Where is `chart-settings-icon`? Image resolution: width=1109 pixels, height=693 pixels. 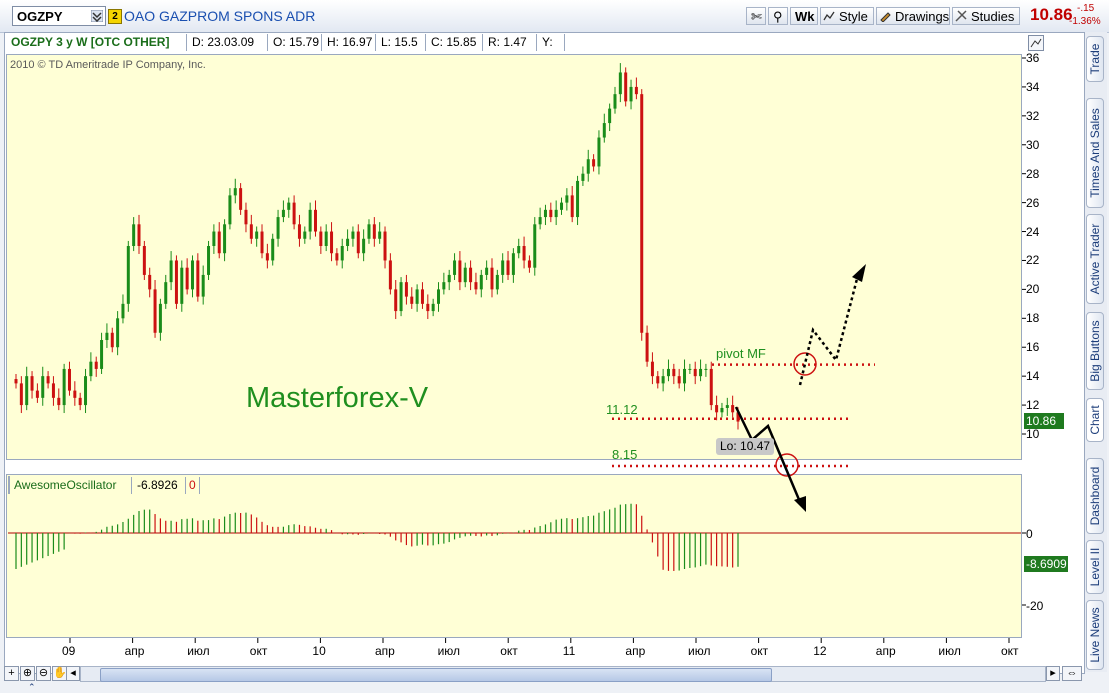 chart-settings-icon is located at coordinates (1036, 43).